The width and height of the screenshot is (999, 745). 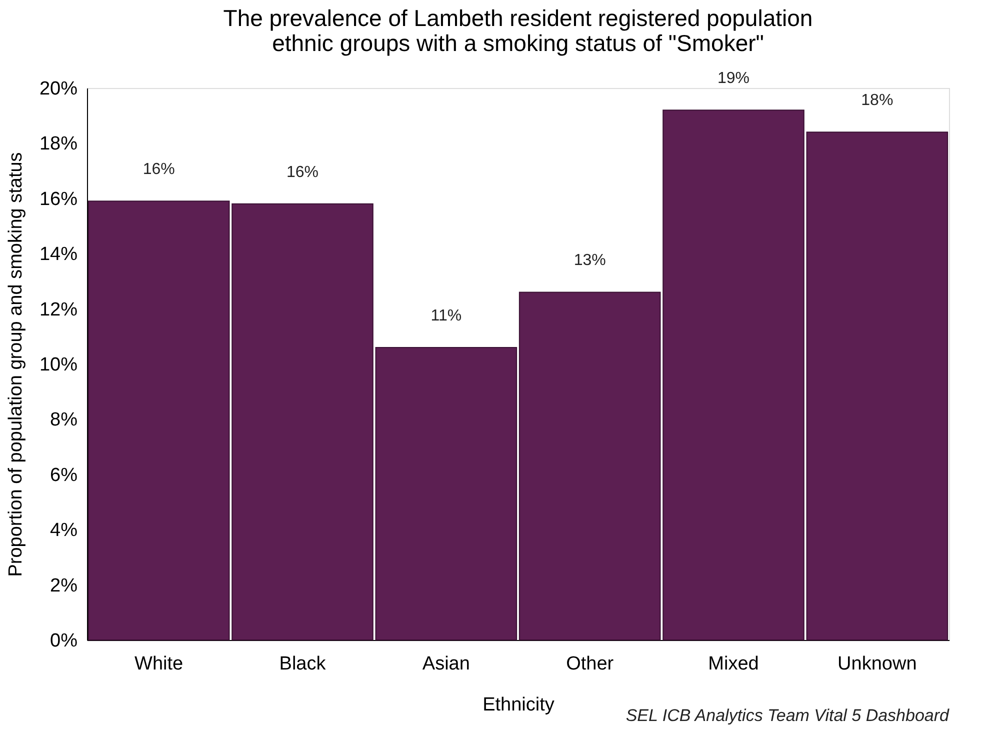 What do you see at coordinates (64, 585) in the screenshot?
I see `y-tick-label: 2%` at bounding box center [64, 585].